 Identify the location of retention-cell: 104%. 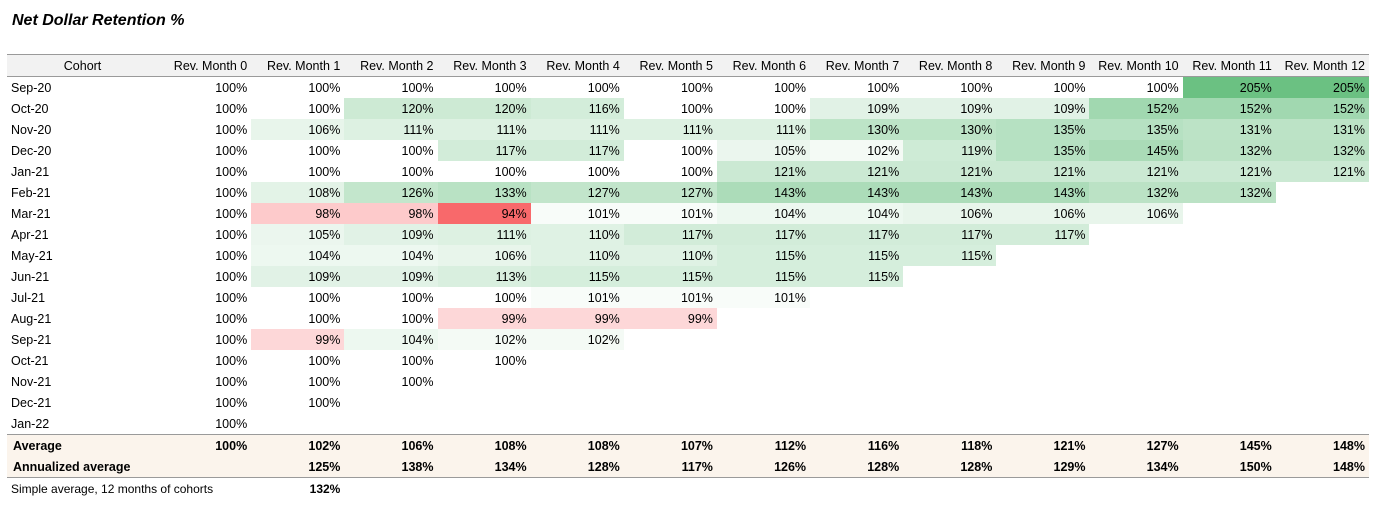
(763, 213).